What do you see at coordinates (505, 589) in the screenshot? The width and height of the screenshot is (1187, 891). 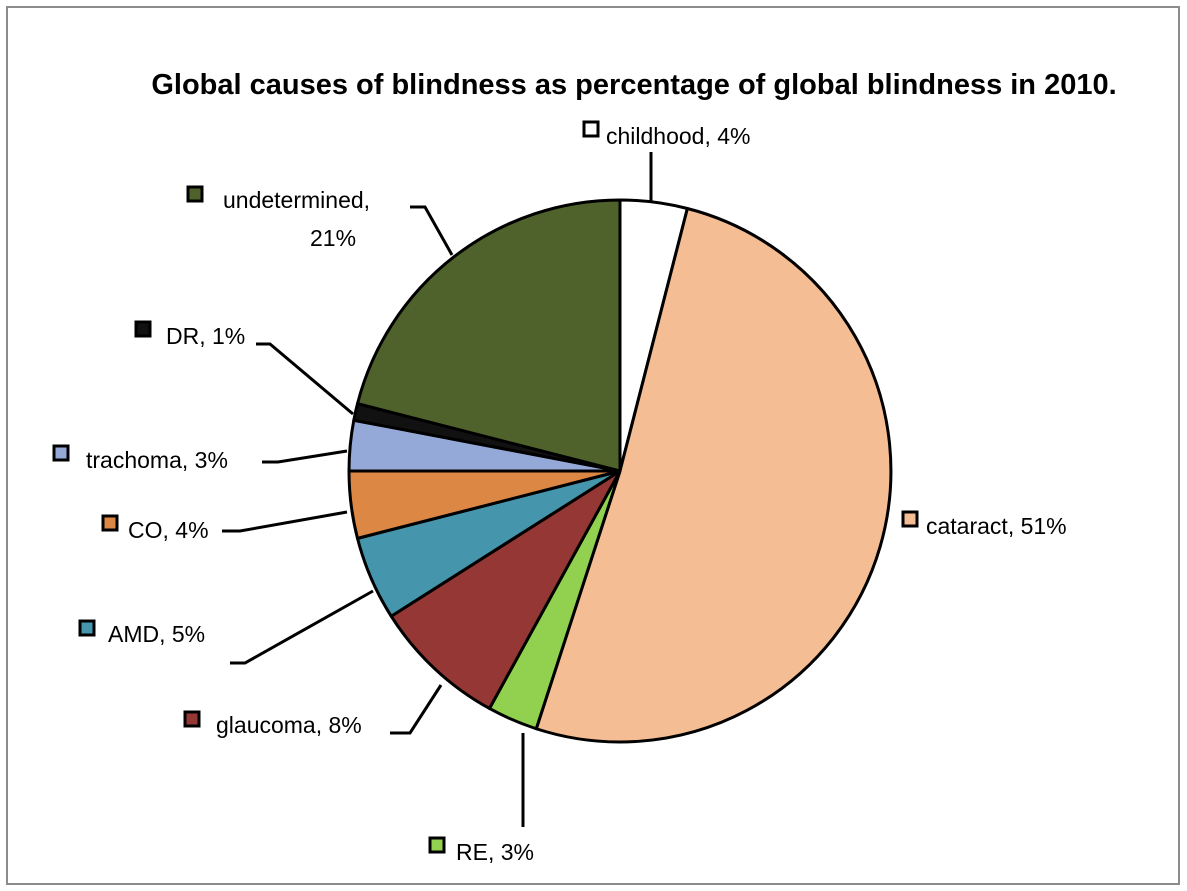 I see `pie-slice-glaucoma` at bounding box center [505, 589].